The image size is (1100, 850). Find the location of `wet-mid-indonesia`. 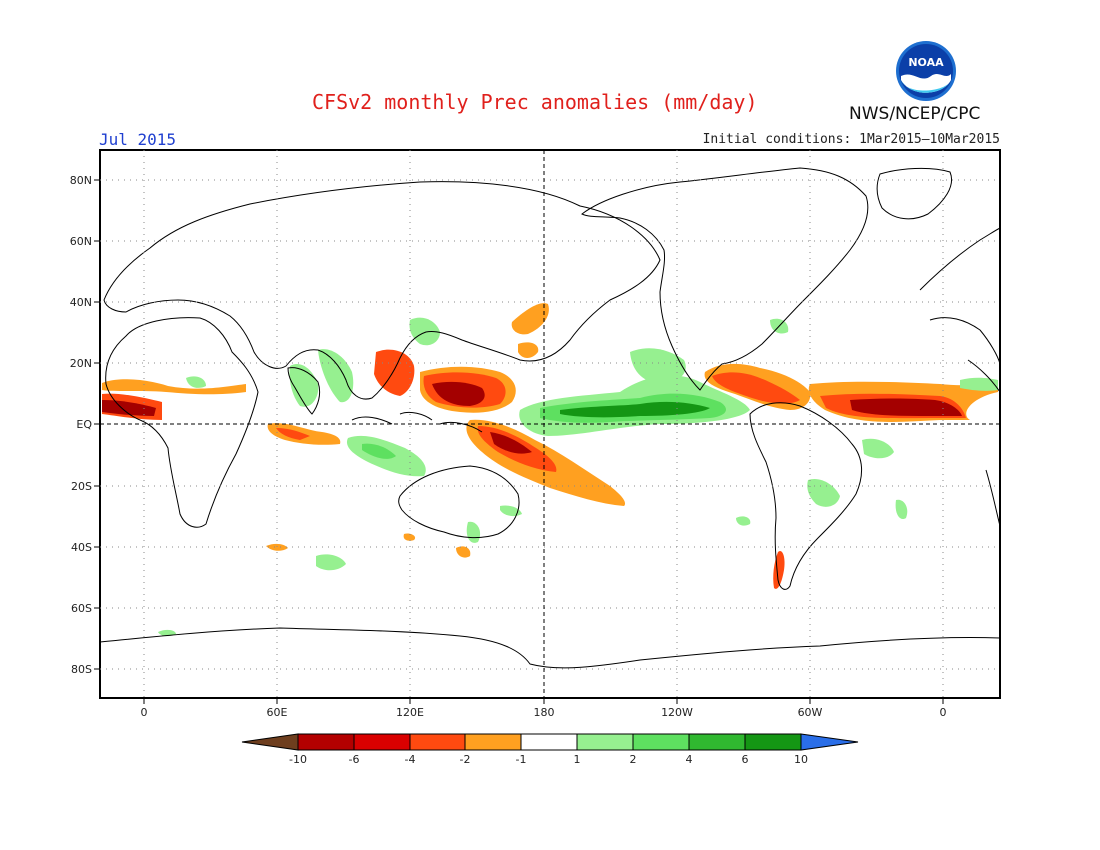

wet-mid-indonesia is located at coordinates (379, 451).